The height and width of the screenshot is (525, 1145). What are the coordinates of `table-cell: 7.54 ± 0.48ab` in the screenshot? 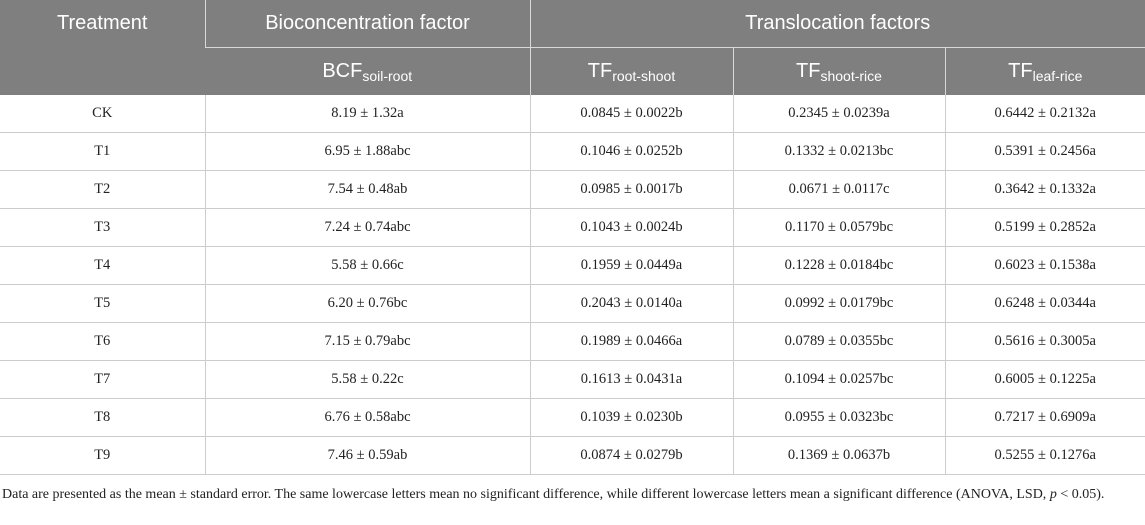 It's located at (367, 189).